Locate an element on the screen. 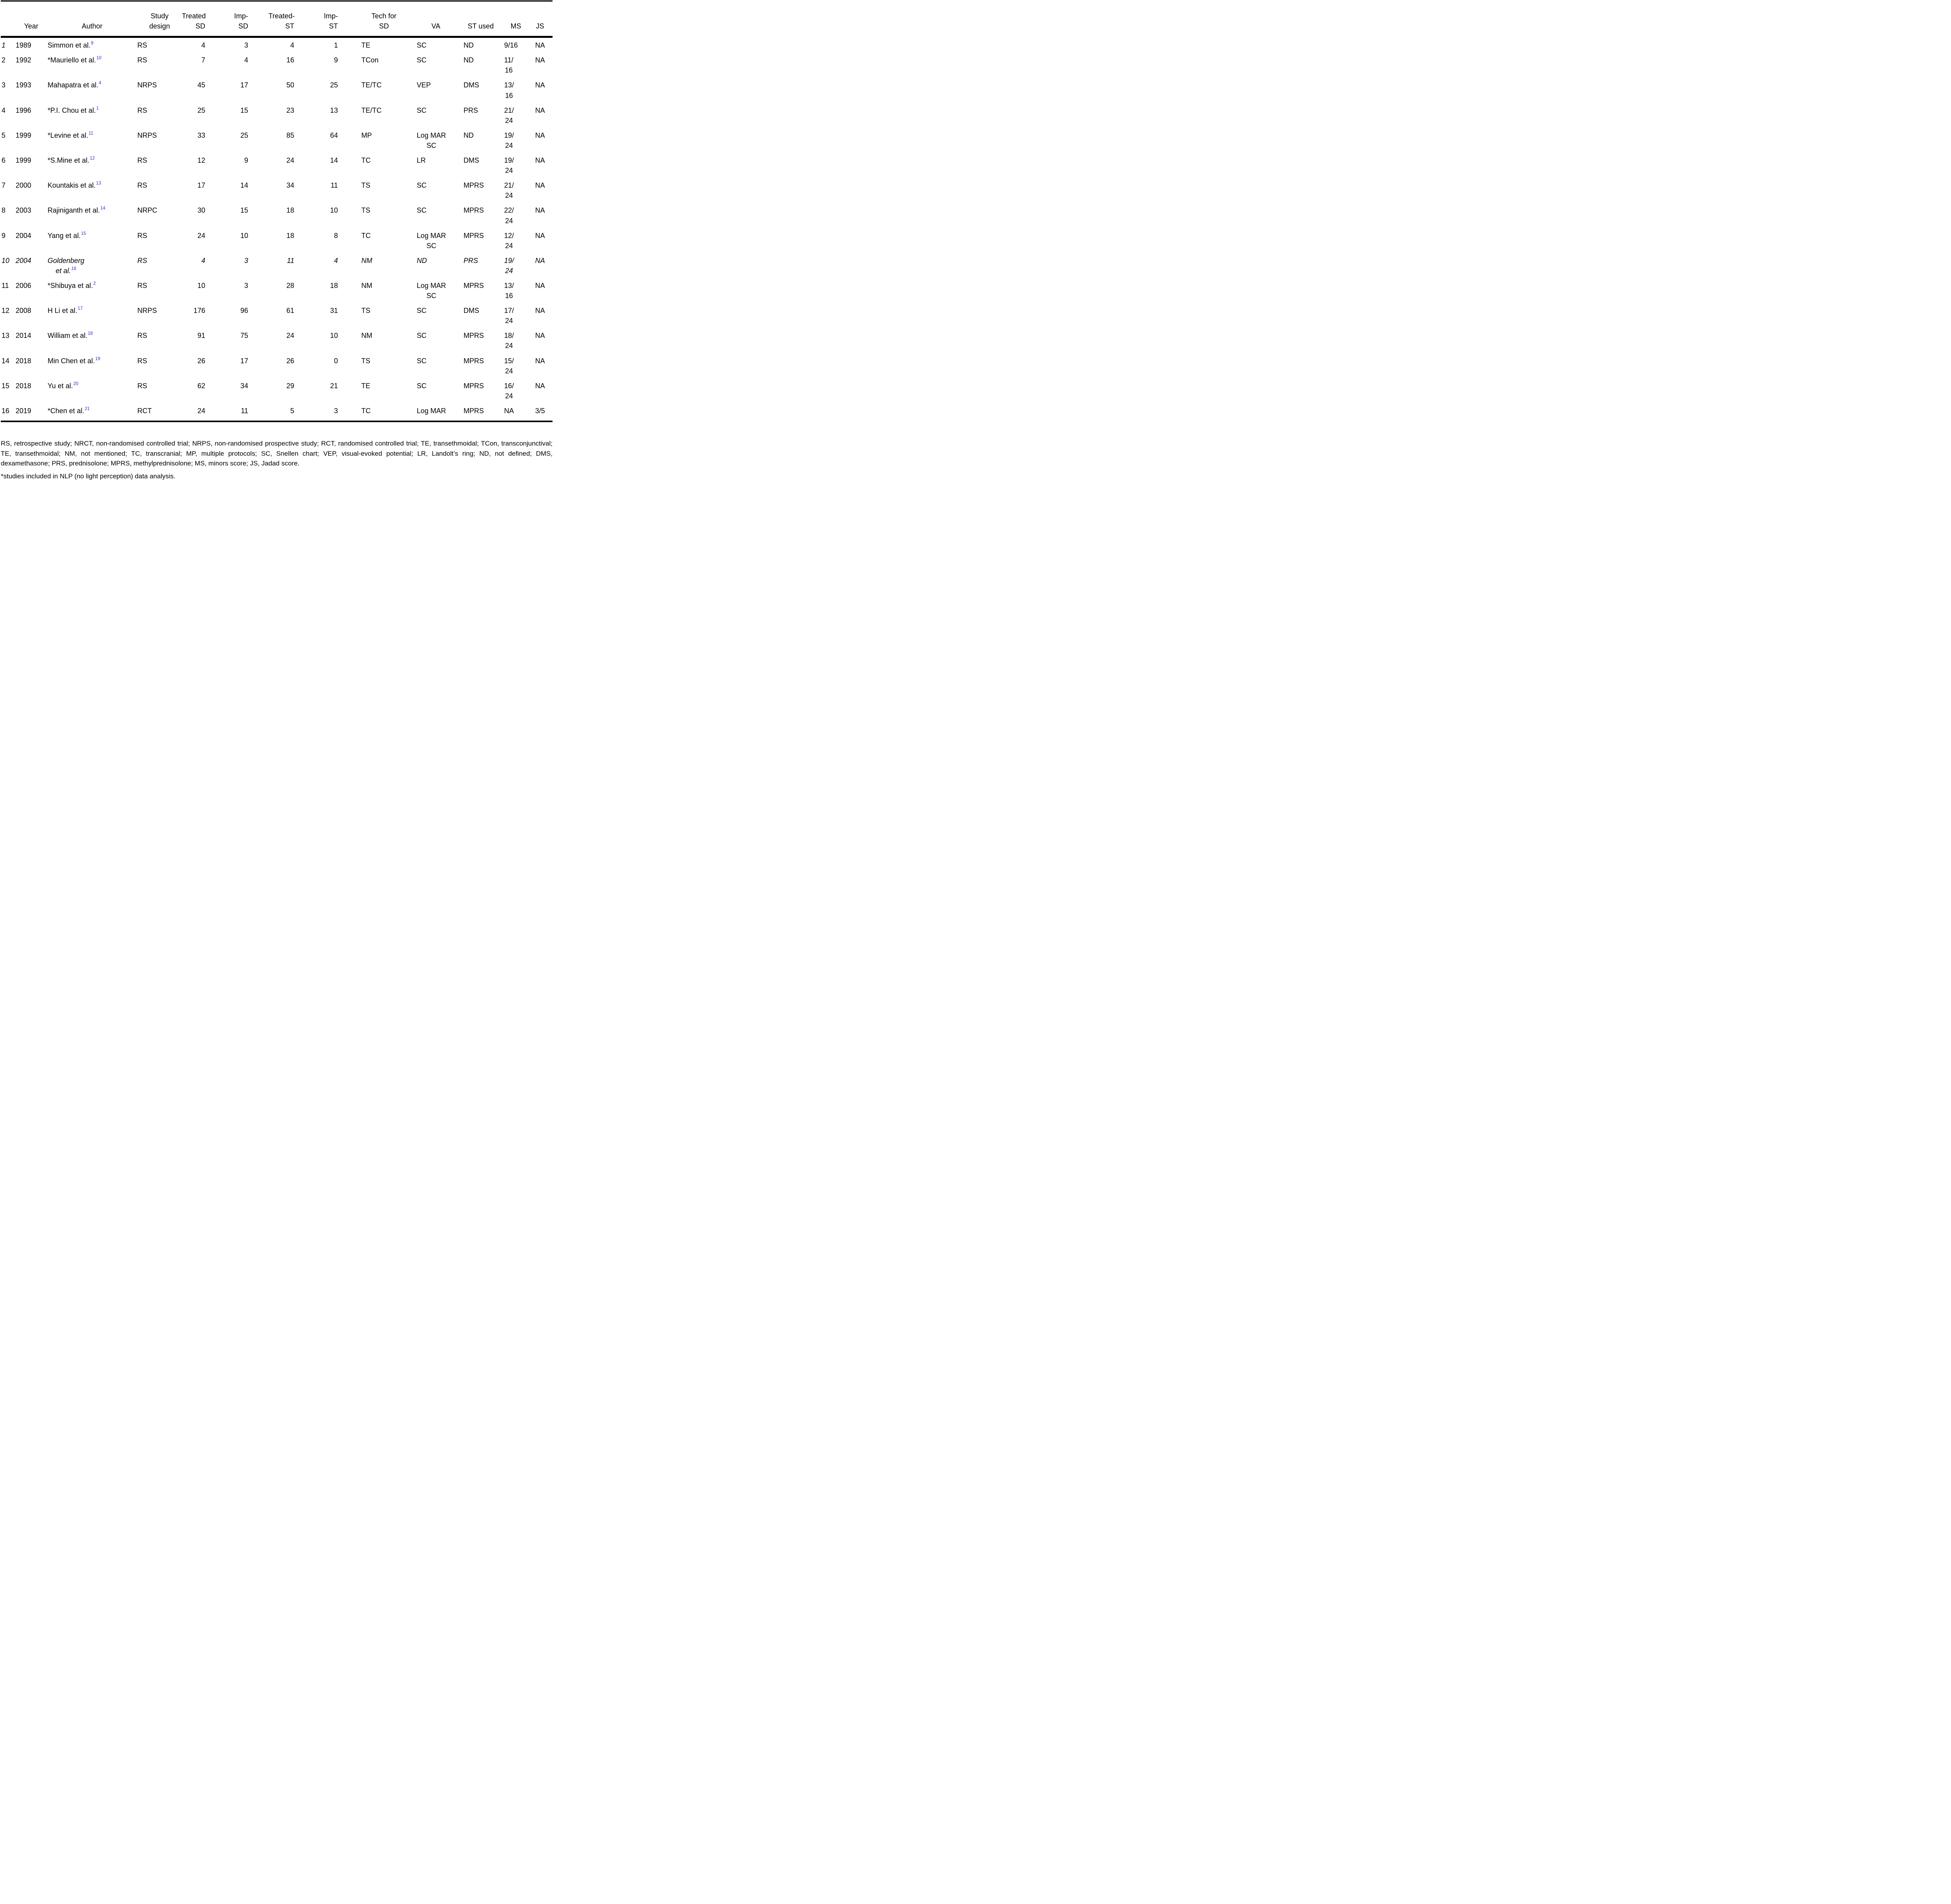 Image resolution: width=1951 pixels, height=1904 pixels. table-row: 1 1989 Simmon et al.9 RS 4 3 4 1 TE SC ND 9/16 NA is located at coordinates (277, 45).